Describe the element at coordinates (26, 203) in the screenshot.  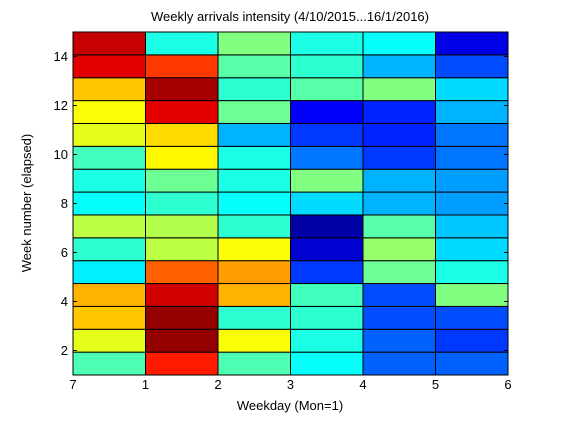
I see `y-axis-label: Week number (elapsed)` at that location.